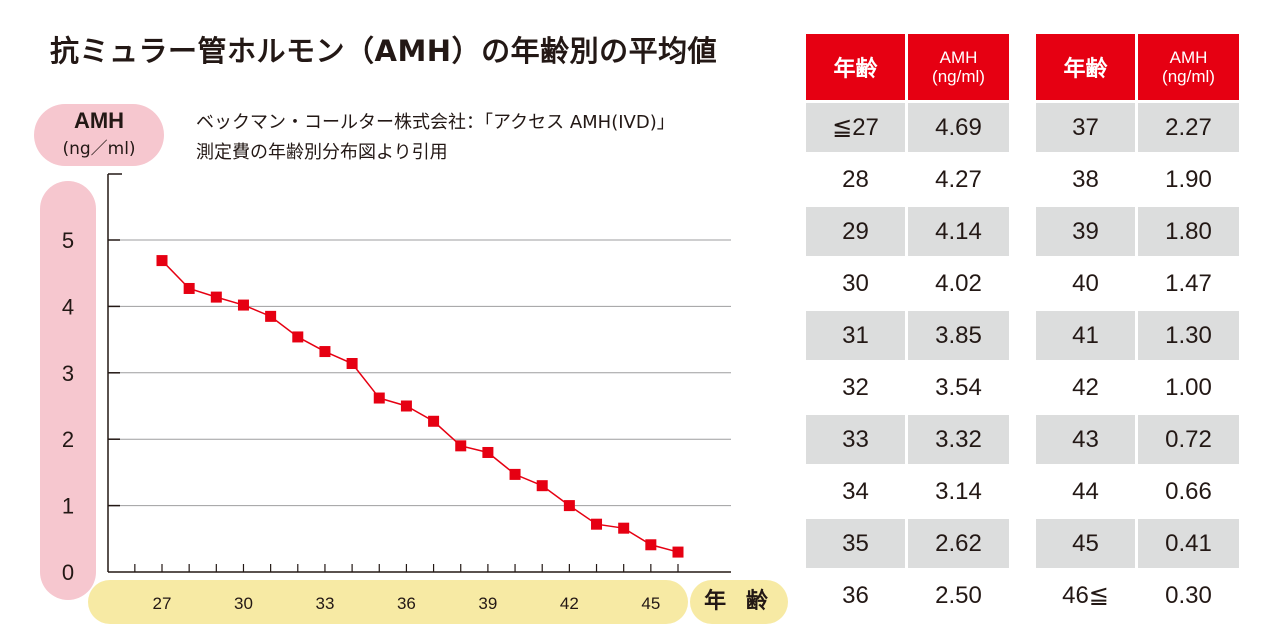 The width and height of the screenshot is (1280, 644). What do you see at coordinates (739, 602) in the screenshot?
I see `x-axis-title: 年 齢` at bounding box center [739, 602].